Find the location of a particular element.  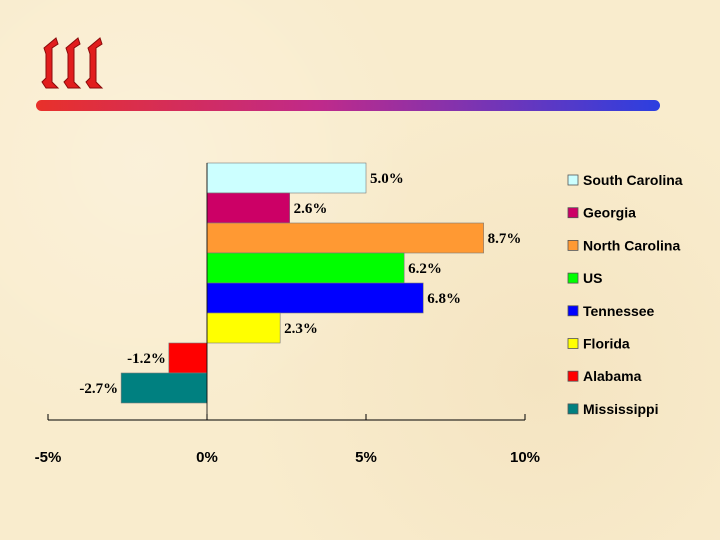

title-divider is located at coordinates (348, 105).